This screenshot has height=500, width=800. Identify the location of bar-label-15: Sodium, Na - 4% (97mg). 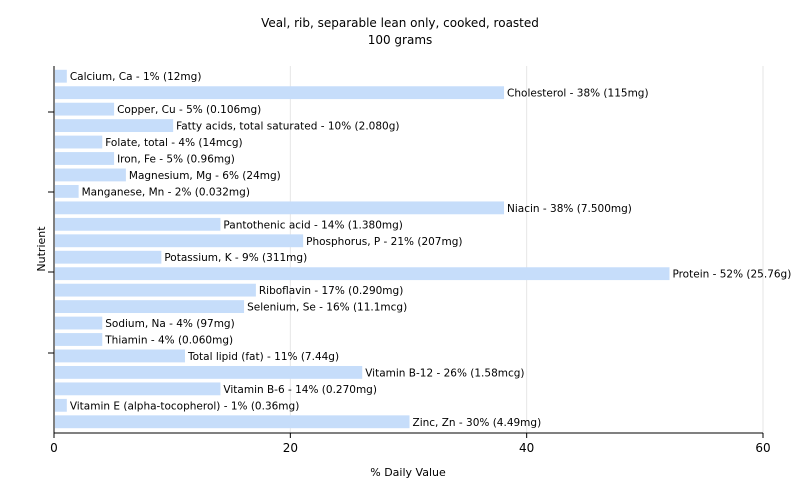
(169, 324).